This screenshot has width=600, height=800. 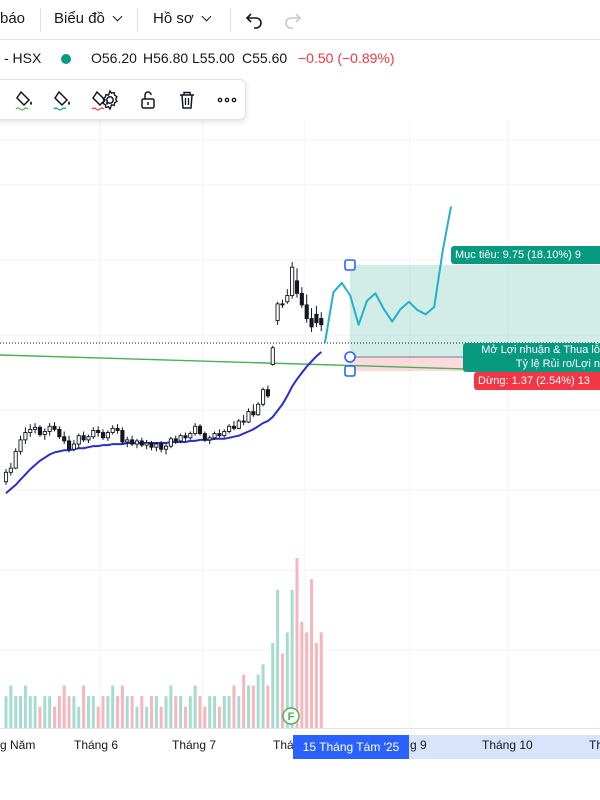 I want to click on risk-reward-label: Tỷ lệ Rủi ro/Lợi n, so click(x=557, y=364).